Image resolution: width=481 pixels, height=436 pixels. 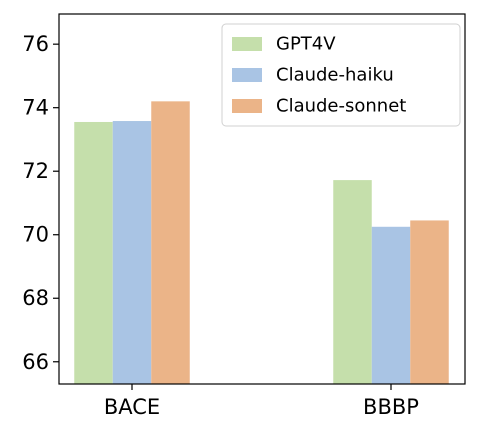 I want to click on bar-claude-haiku-bace, so click(x=132, y=252).